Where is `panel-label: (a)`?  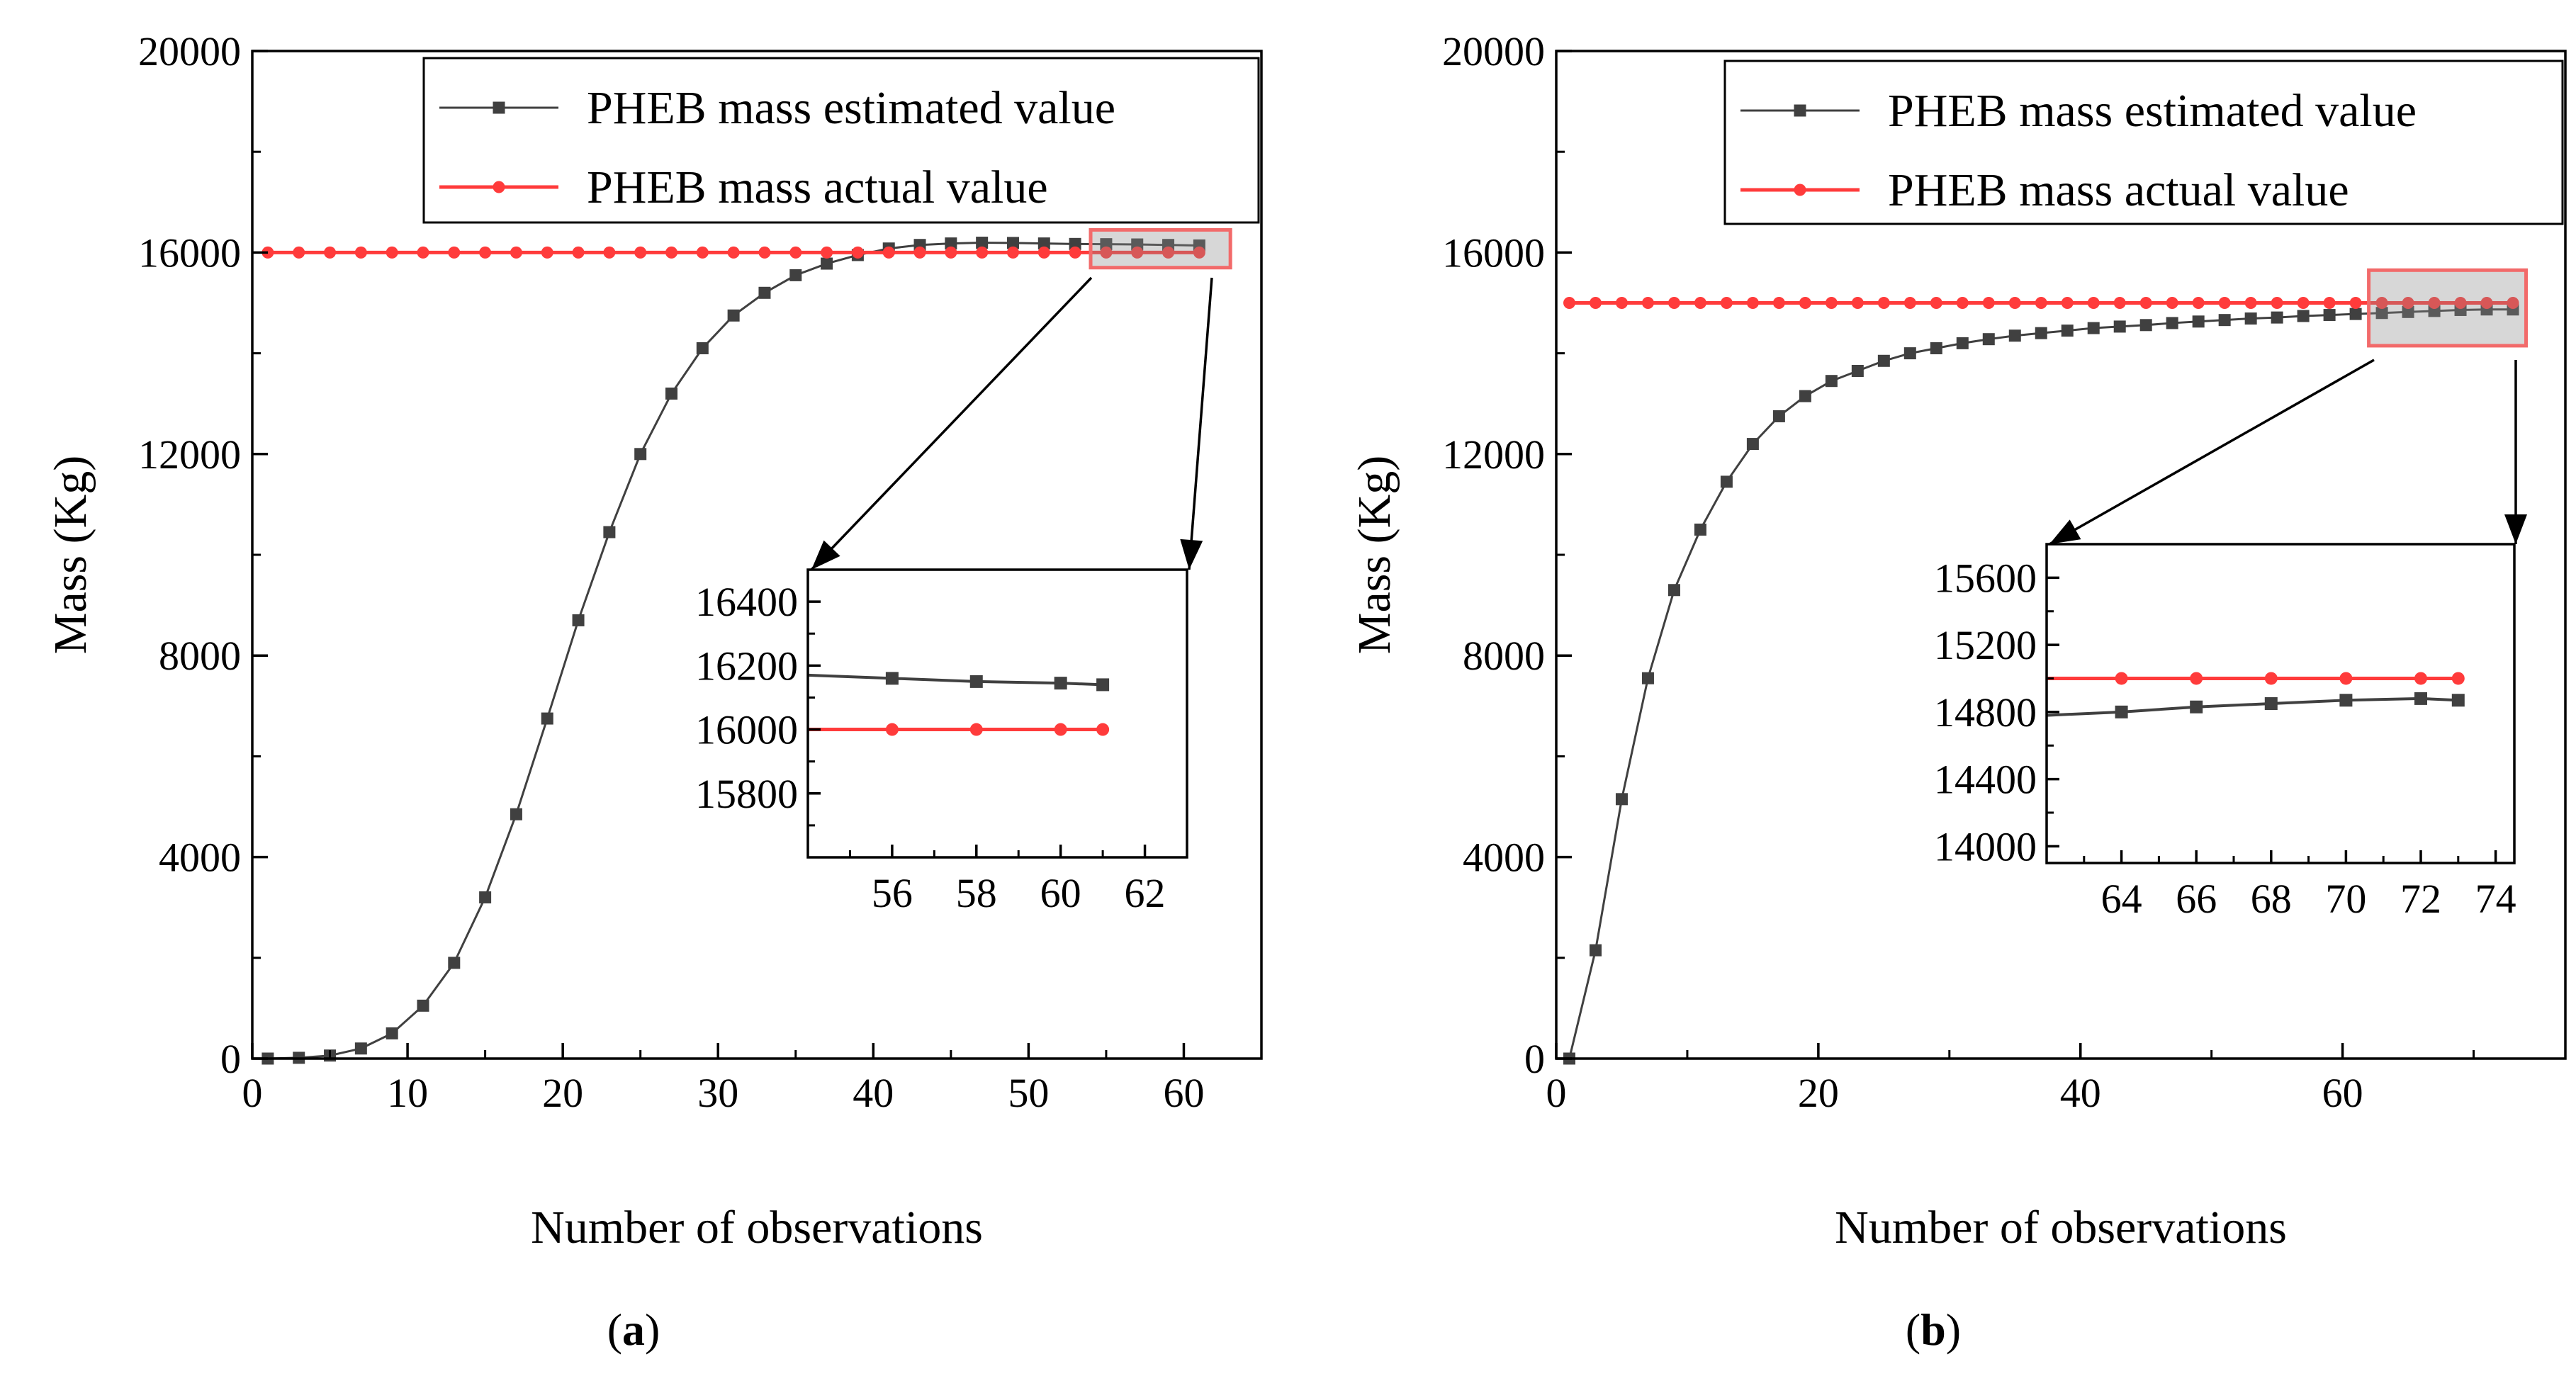
panel-label: (a) is located at coordinates (633, 1329).